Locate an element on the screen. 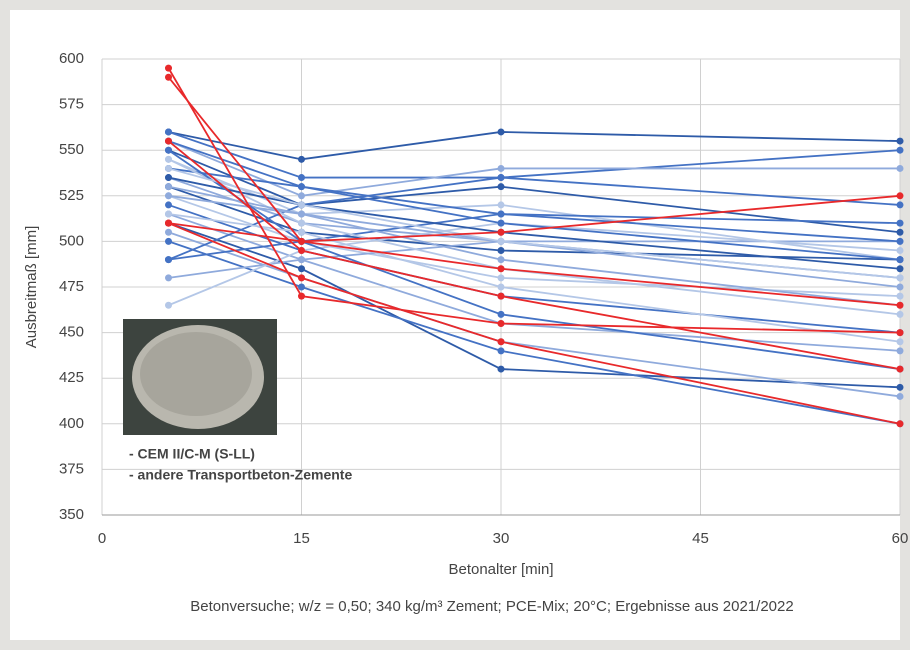 The width and height of the screenshot is (910, 650). y-axis-label: Ausbreitmaß [mm] is located at coordinates (31, 287).